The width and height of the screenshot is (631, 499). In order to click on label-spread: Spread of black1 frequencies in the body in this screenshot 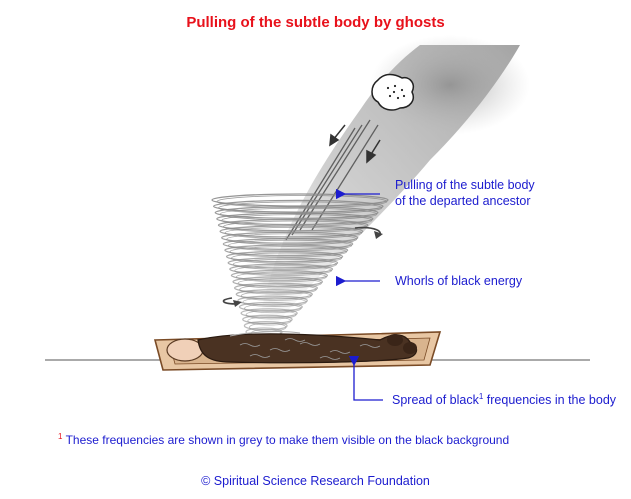, I will do `click(504, 400)`.